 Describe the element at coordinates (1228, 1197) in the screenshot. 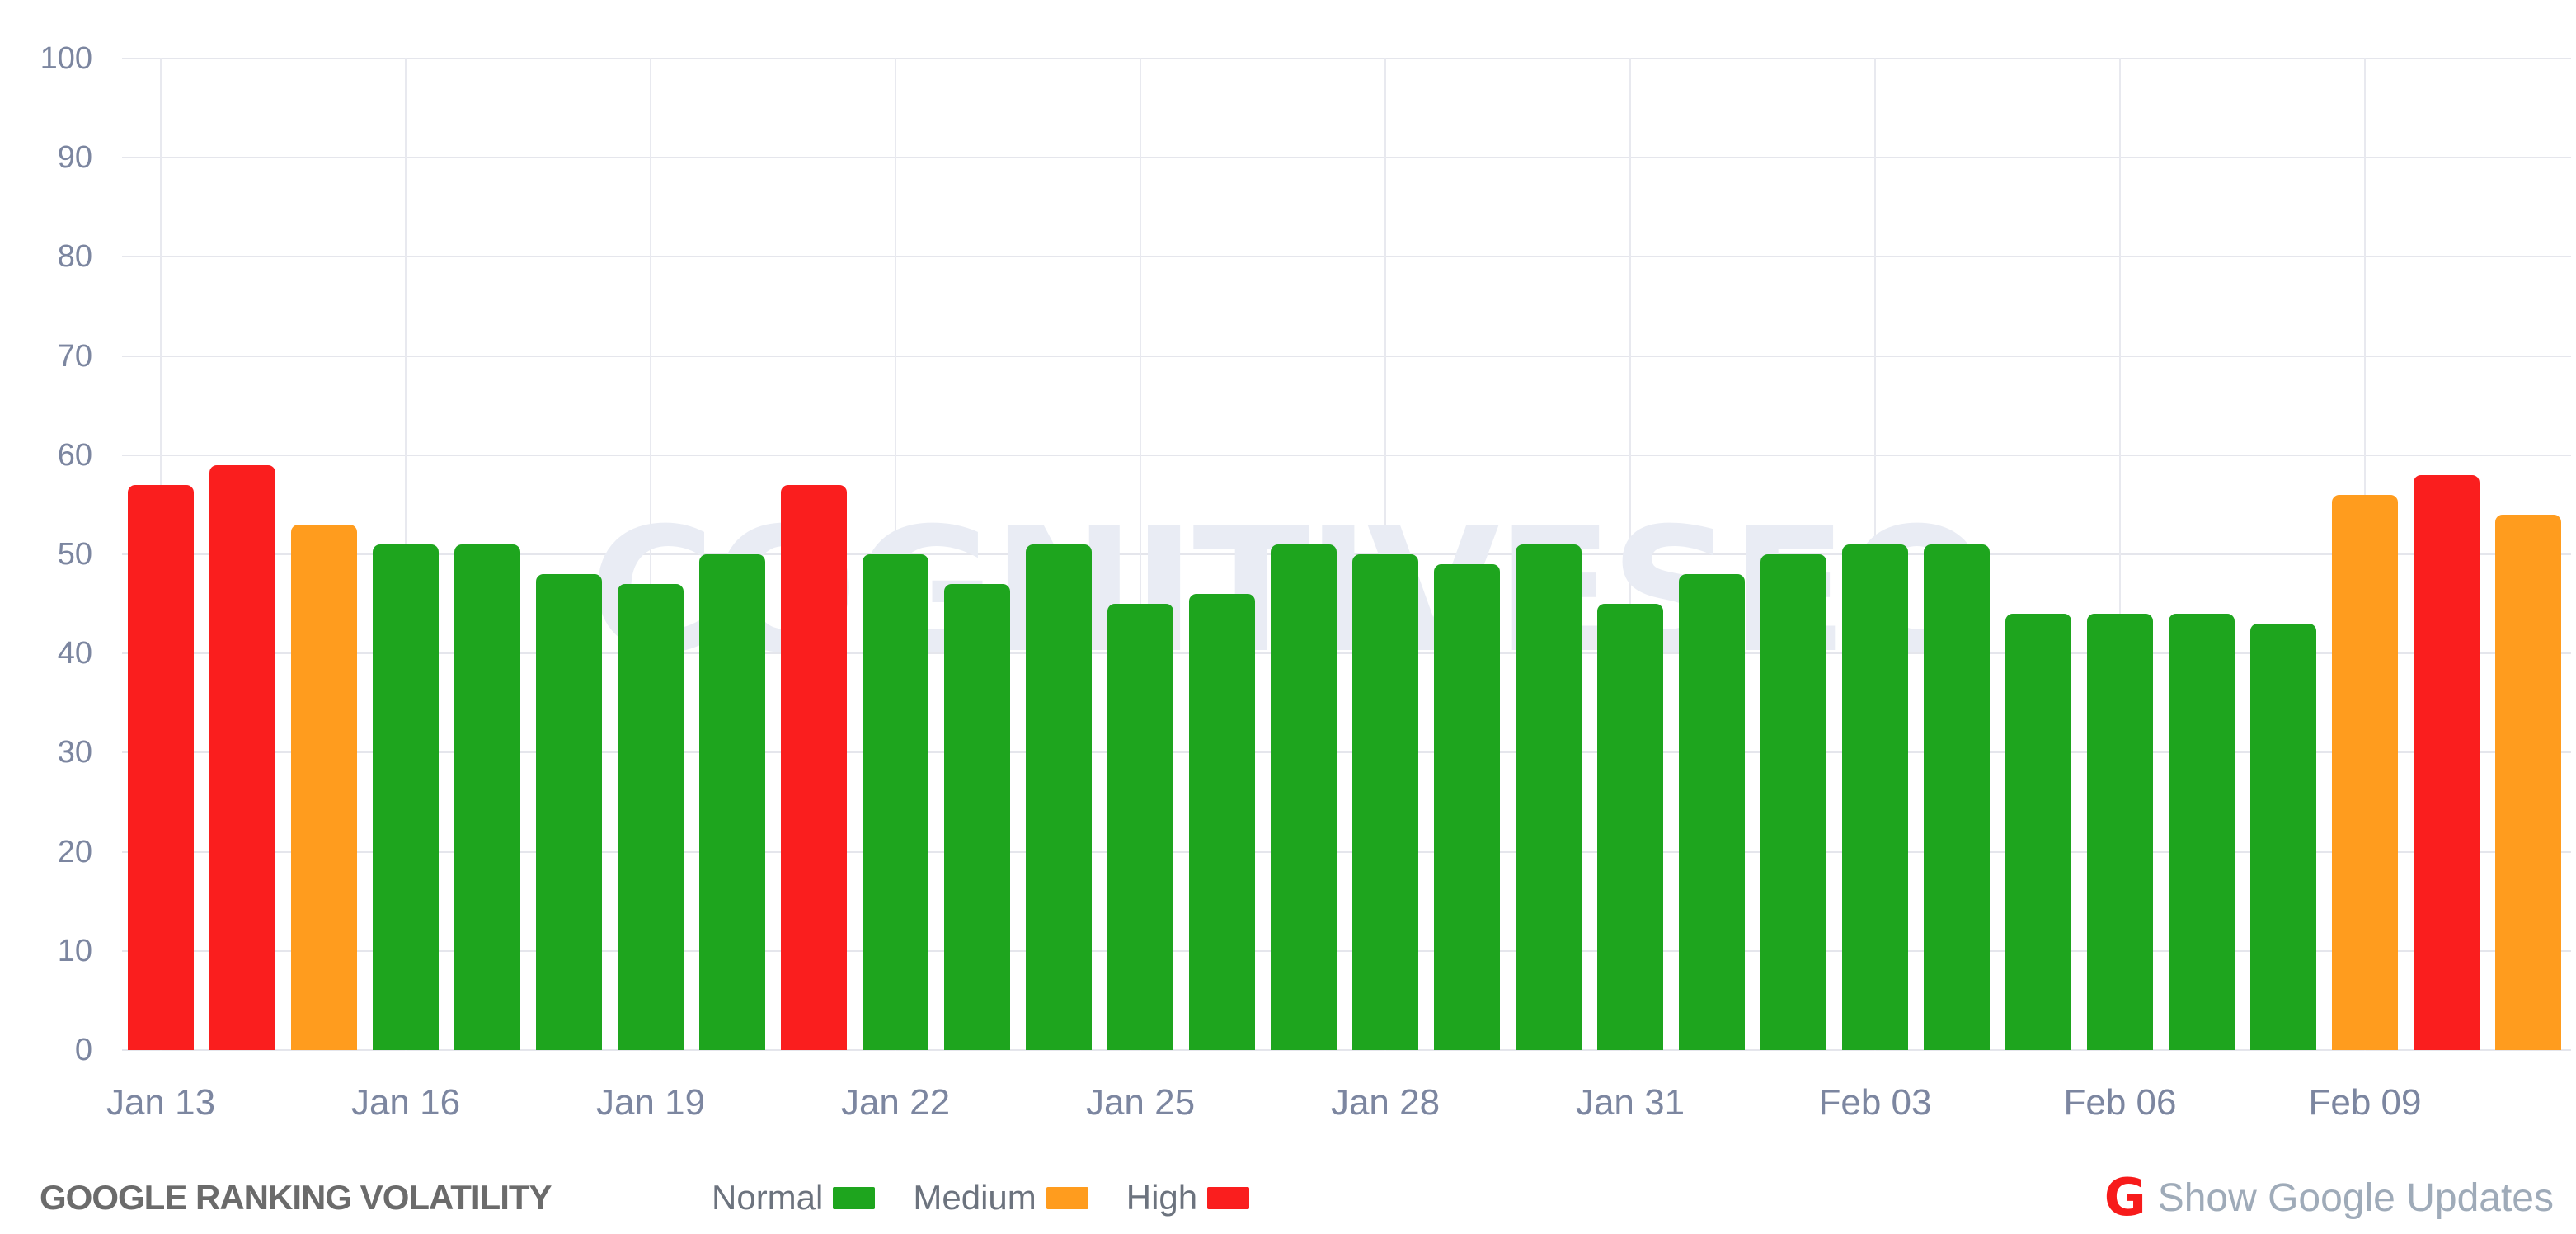

I see `legend-swatch-high` at that location.